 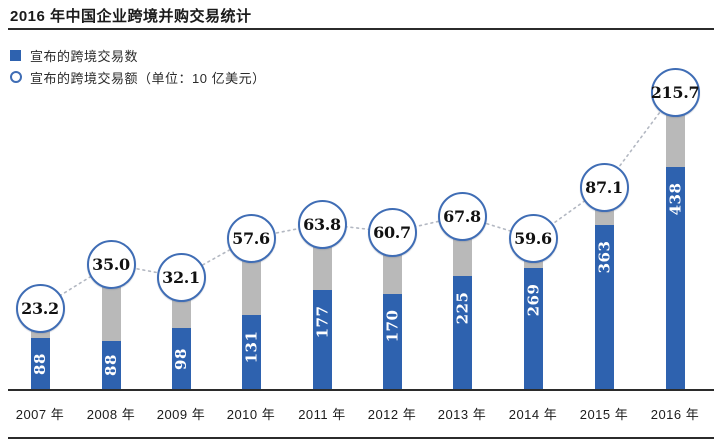 What do you see at coordinates (361, 438) in the screenshot?
I see `bottom-border-line` at bounding box center [361, 438].